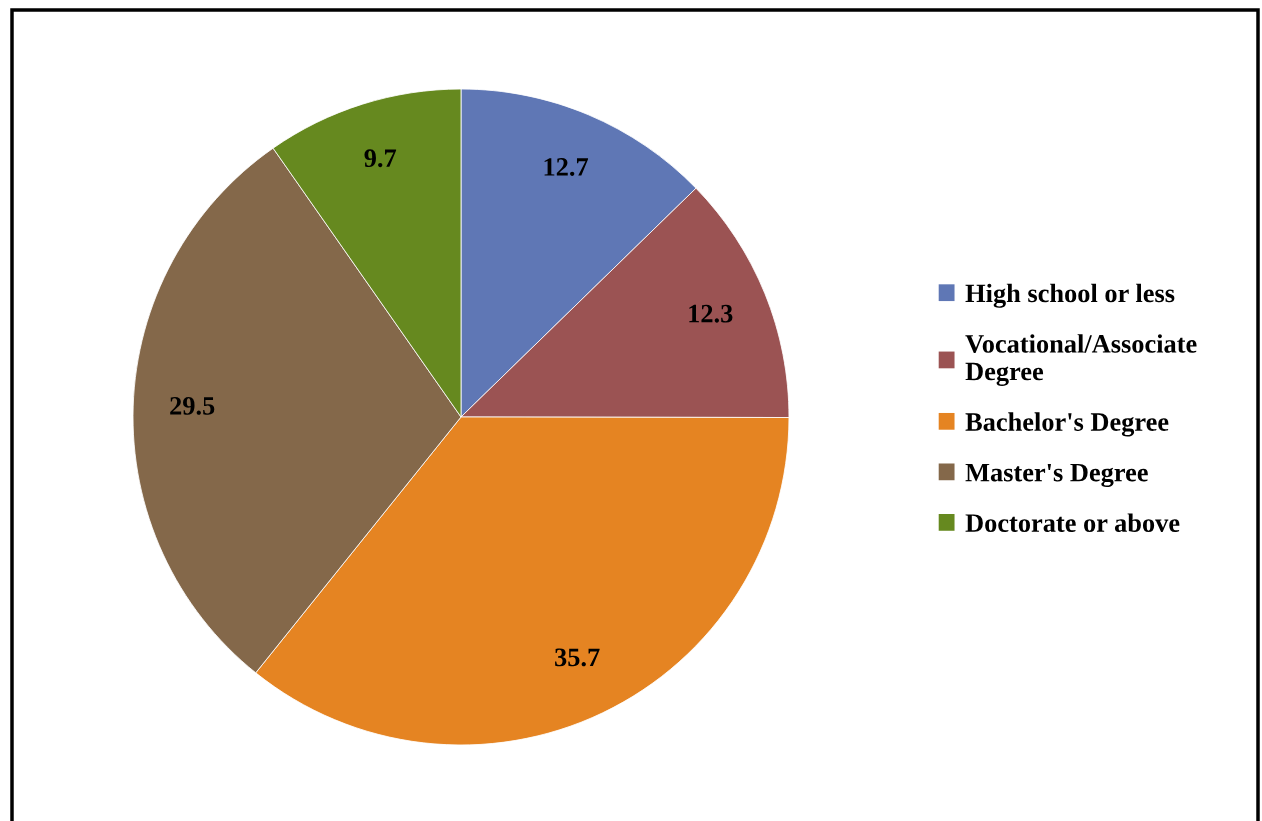  Describe the element at coordinates (1072, 522) in the screenshot. I see `legend-label: Doctorate or above` at that location.